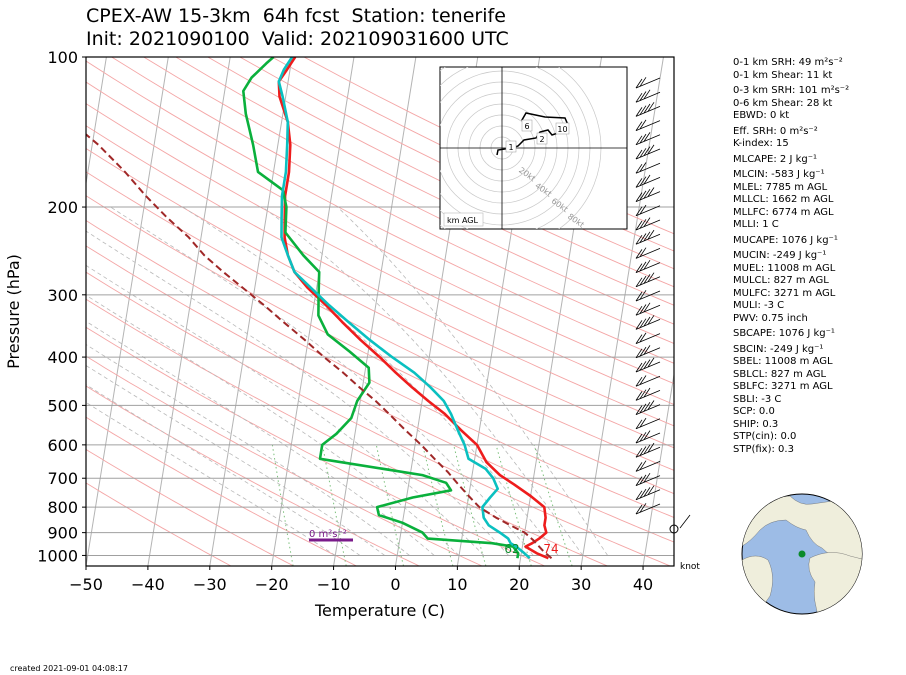 Image resolution: width=906 pixels, height=675 pixels. What do you see at coordinates (783, 199) in the screenshot?
I see `sounding-index-line: MLLCL: 1662 m AGL` at bounding box center [783, 199].